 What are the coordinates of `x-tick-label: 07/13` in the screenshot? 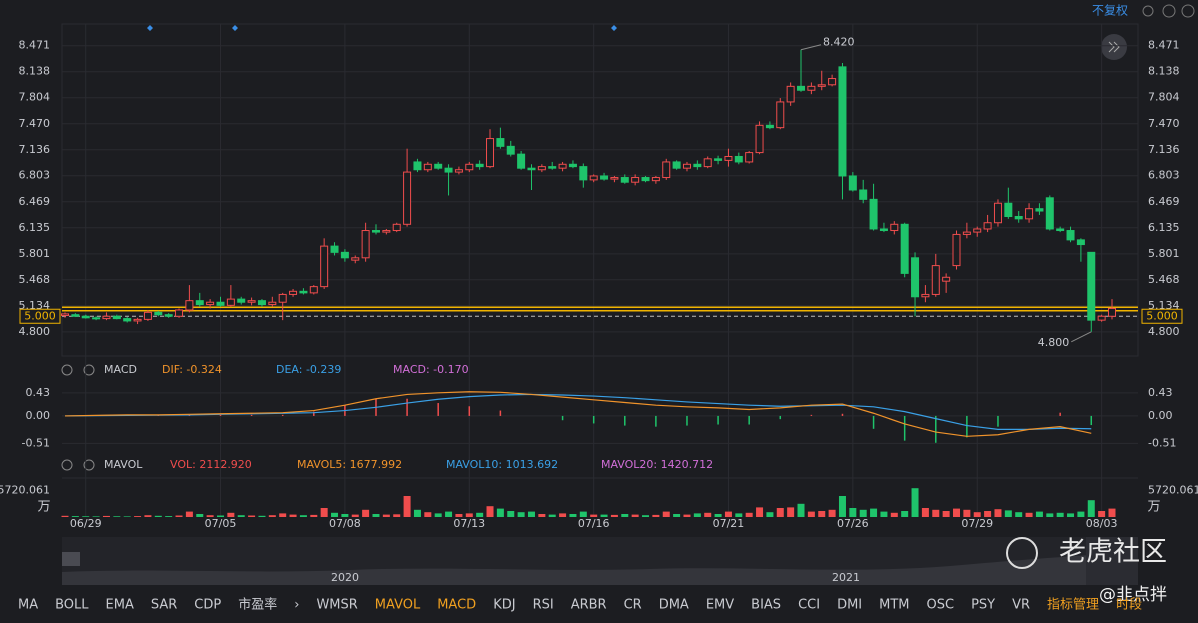 It's located at (469, 523).